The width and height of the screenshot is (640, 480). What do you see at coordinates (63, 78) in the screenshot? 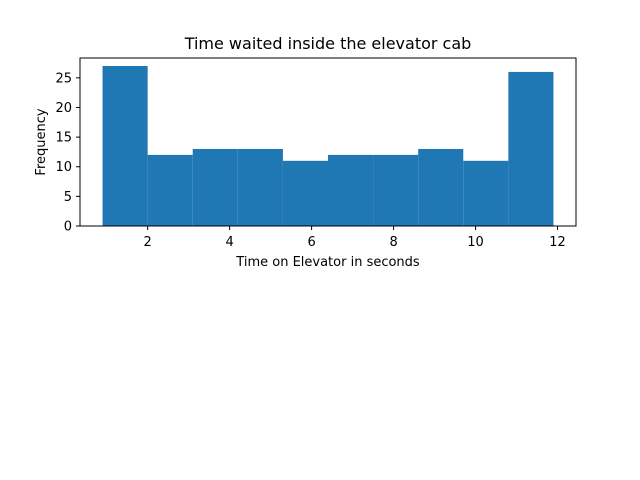
I see `y-tick-label: 25` at bounding box center [63, 78].